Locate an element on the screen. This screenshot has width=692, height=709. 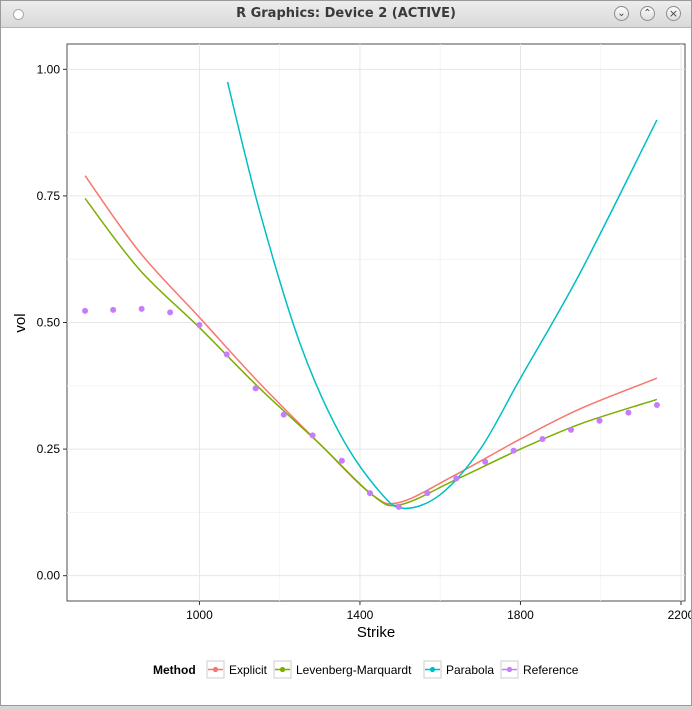
window-title: R Graphics: Device 2 (ACTIVE) is located at coordinates (346, 13).